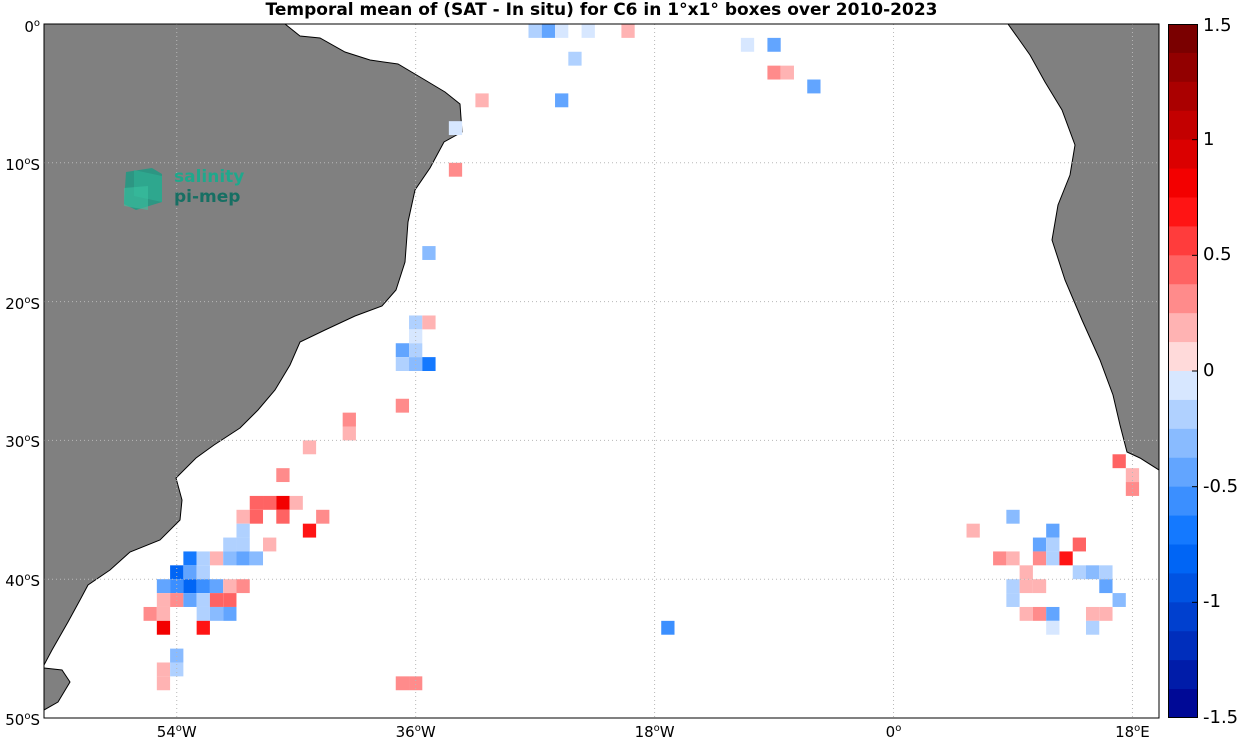 Image resolution: width=1239 pixels, height=741 pixels. What do you see at coordinates (1217, 255) in the screenshot?
I see `colorbar-tick-label: 0.5` at bounding box center [1217, 255].